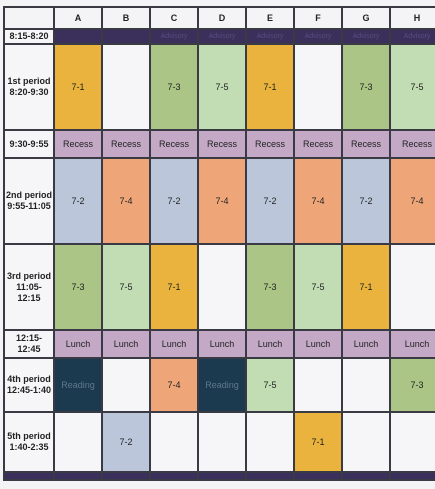 This screenshot has width=435, height=489. I want to click on time-label: 1st period 8:20-9:30, so click(29, 87).